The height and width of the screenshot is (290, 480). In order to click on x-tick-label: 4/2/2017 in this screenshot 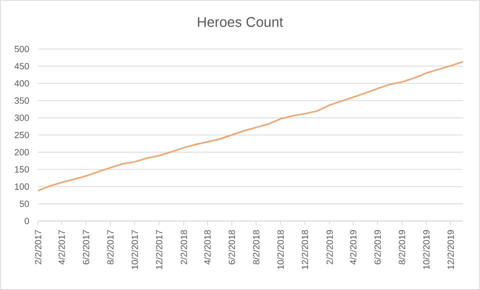, I will do `click(61, 247)`.